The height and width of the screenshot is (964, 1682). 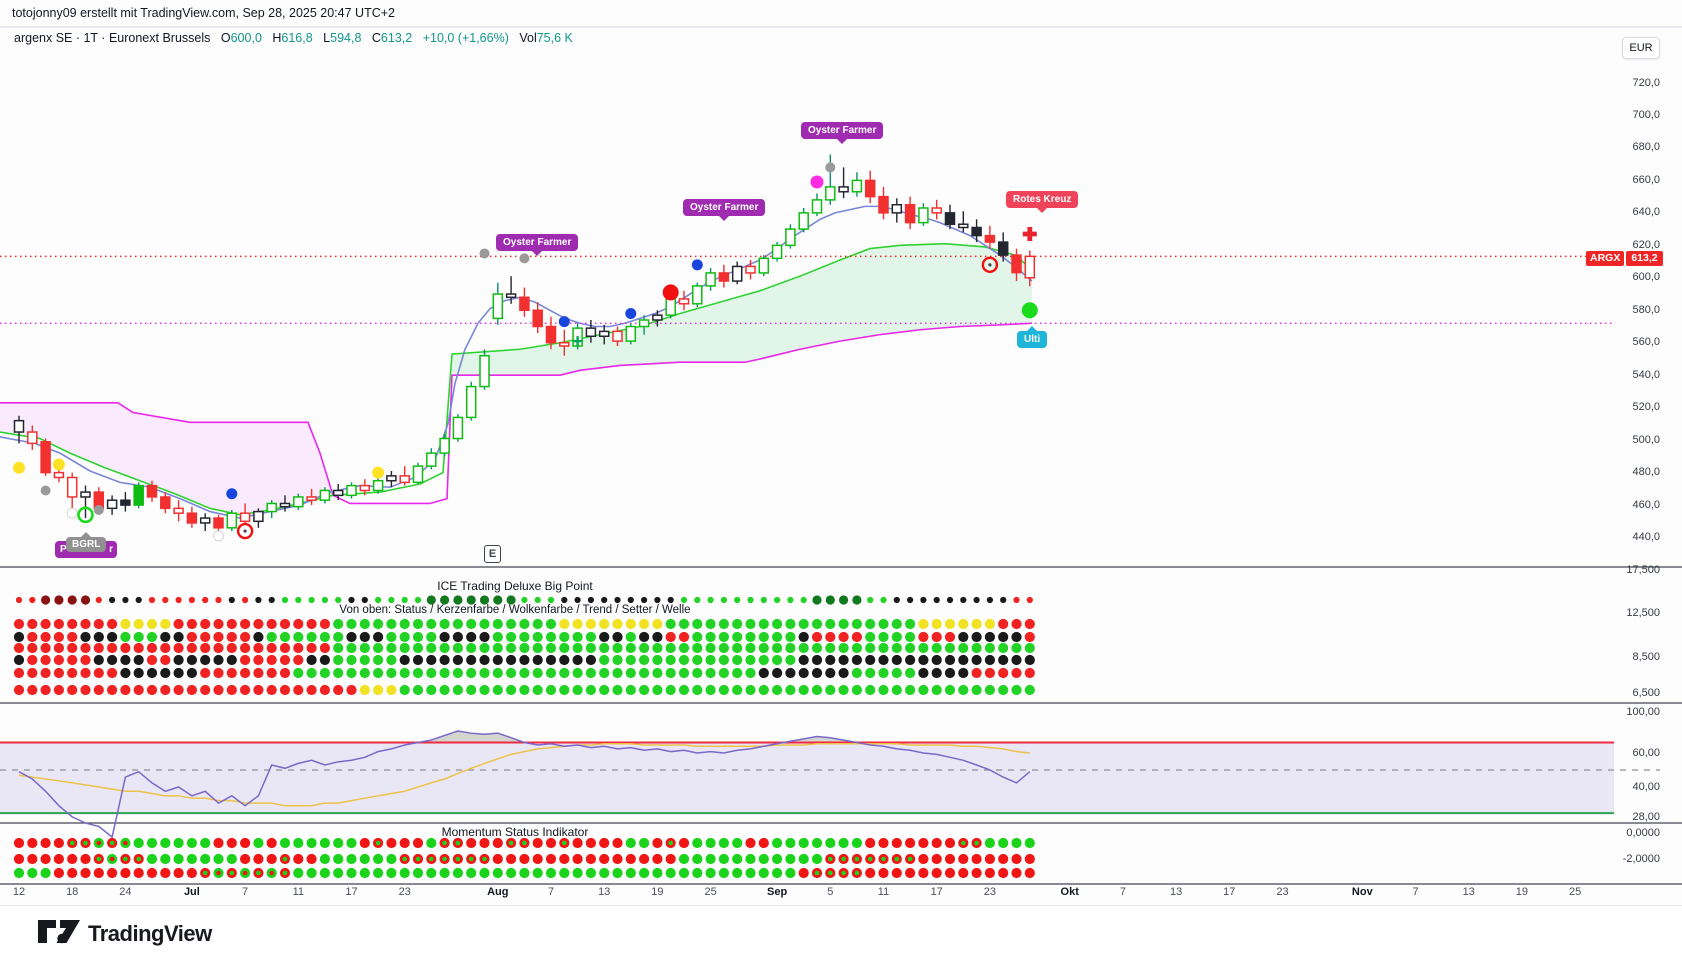 I want to click on callout-oyster-farmer-2: Oyster Farmer, so click(x=724, y=210).